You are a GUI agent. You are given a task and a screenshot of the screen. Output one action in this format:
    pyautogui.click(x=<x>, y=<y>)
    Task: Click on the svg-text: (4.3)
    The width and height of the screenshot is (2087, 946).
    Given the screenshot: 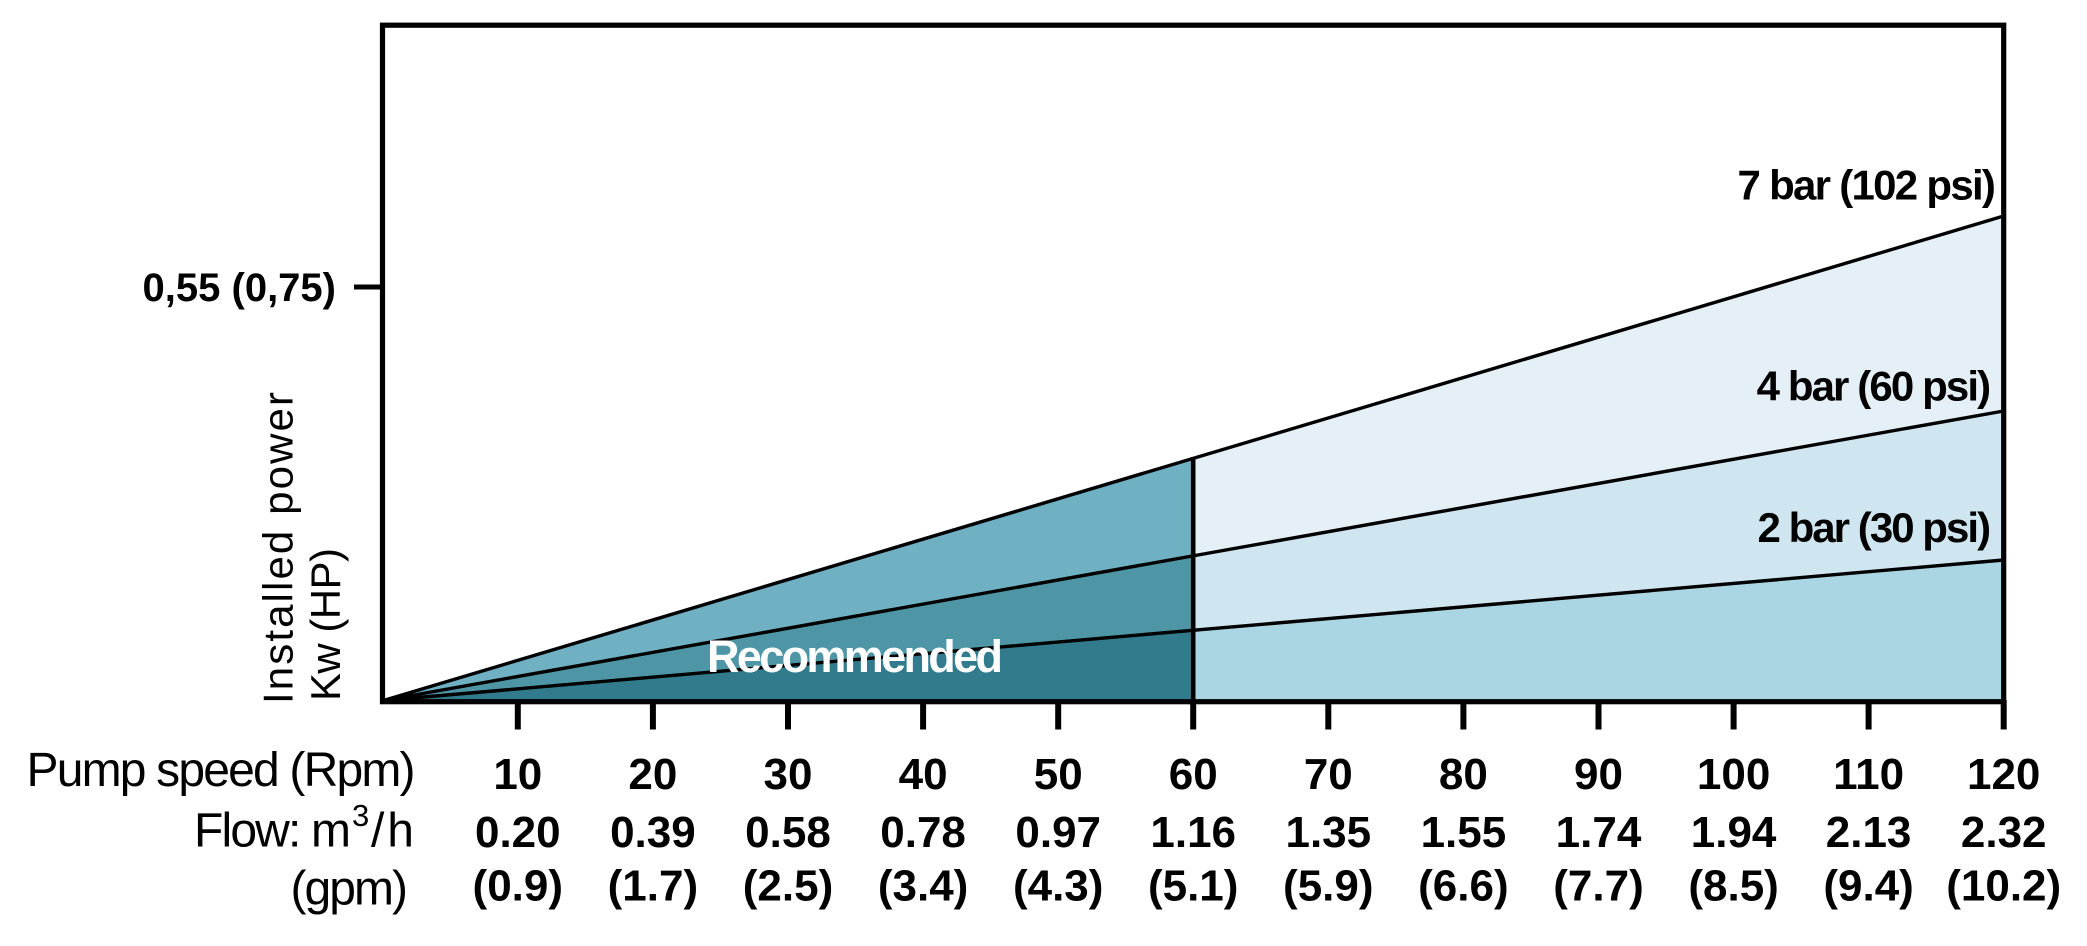 What is the action you would take?
    pyautogui.click(x=1058, y=886)
    